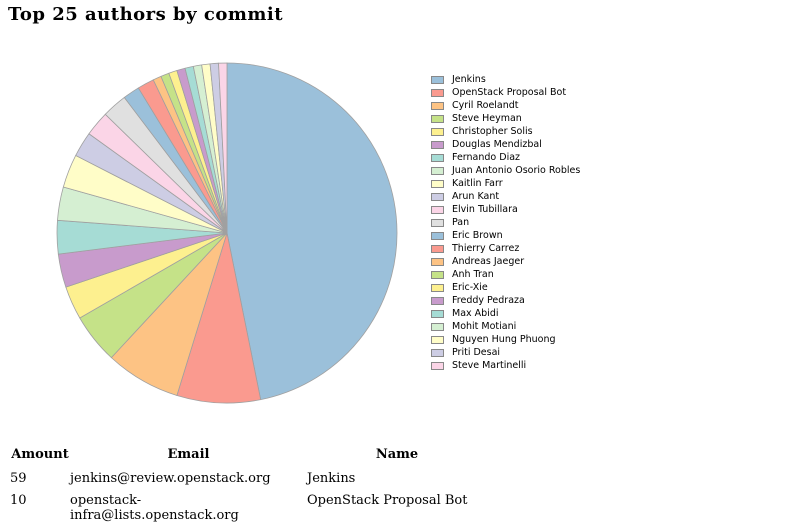 The width and height of the screenshot is (796, 526). Describe the element at coordinates (486, 157) in the screenshot. I see `legend-label: Fernando Diaz` at that location.